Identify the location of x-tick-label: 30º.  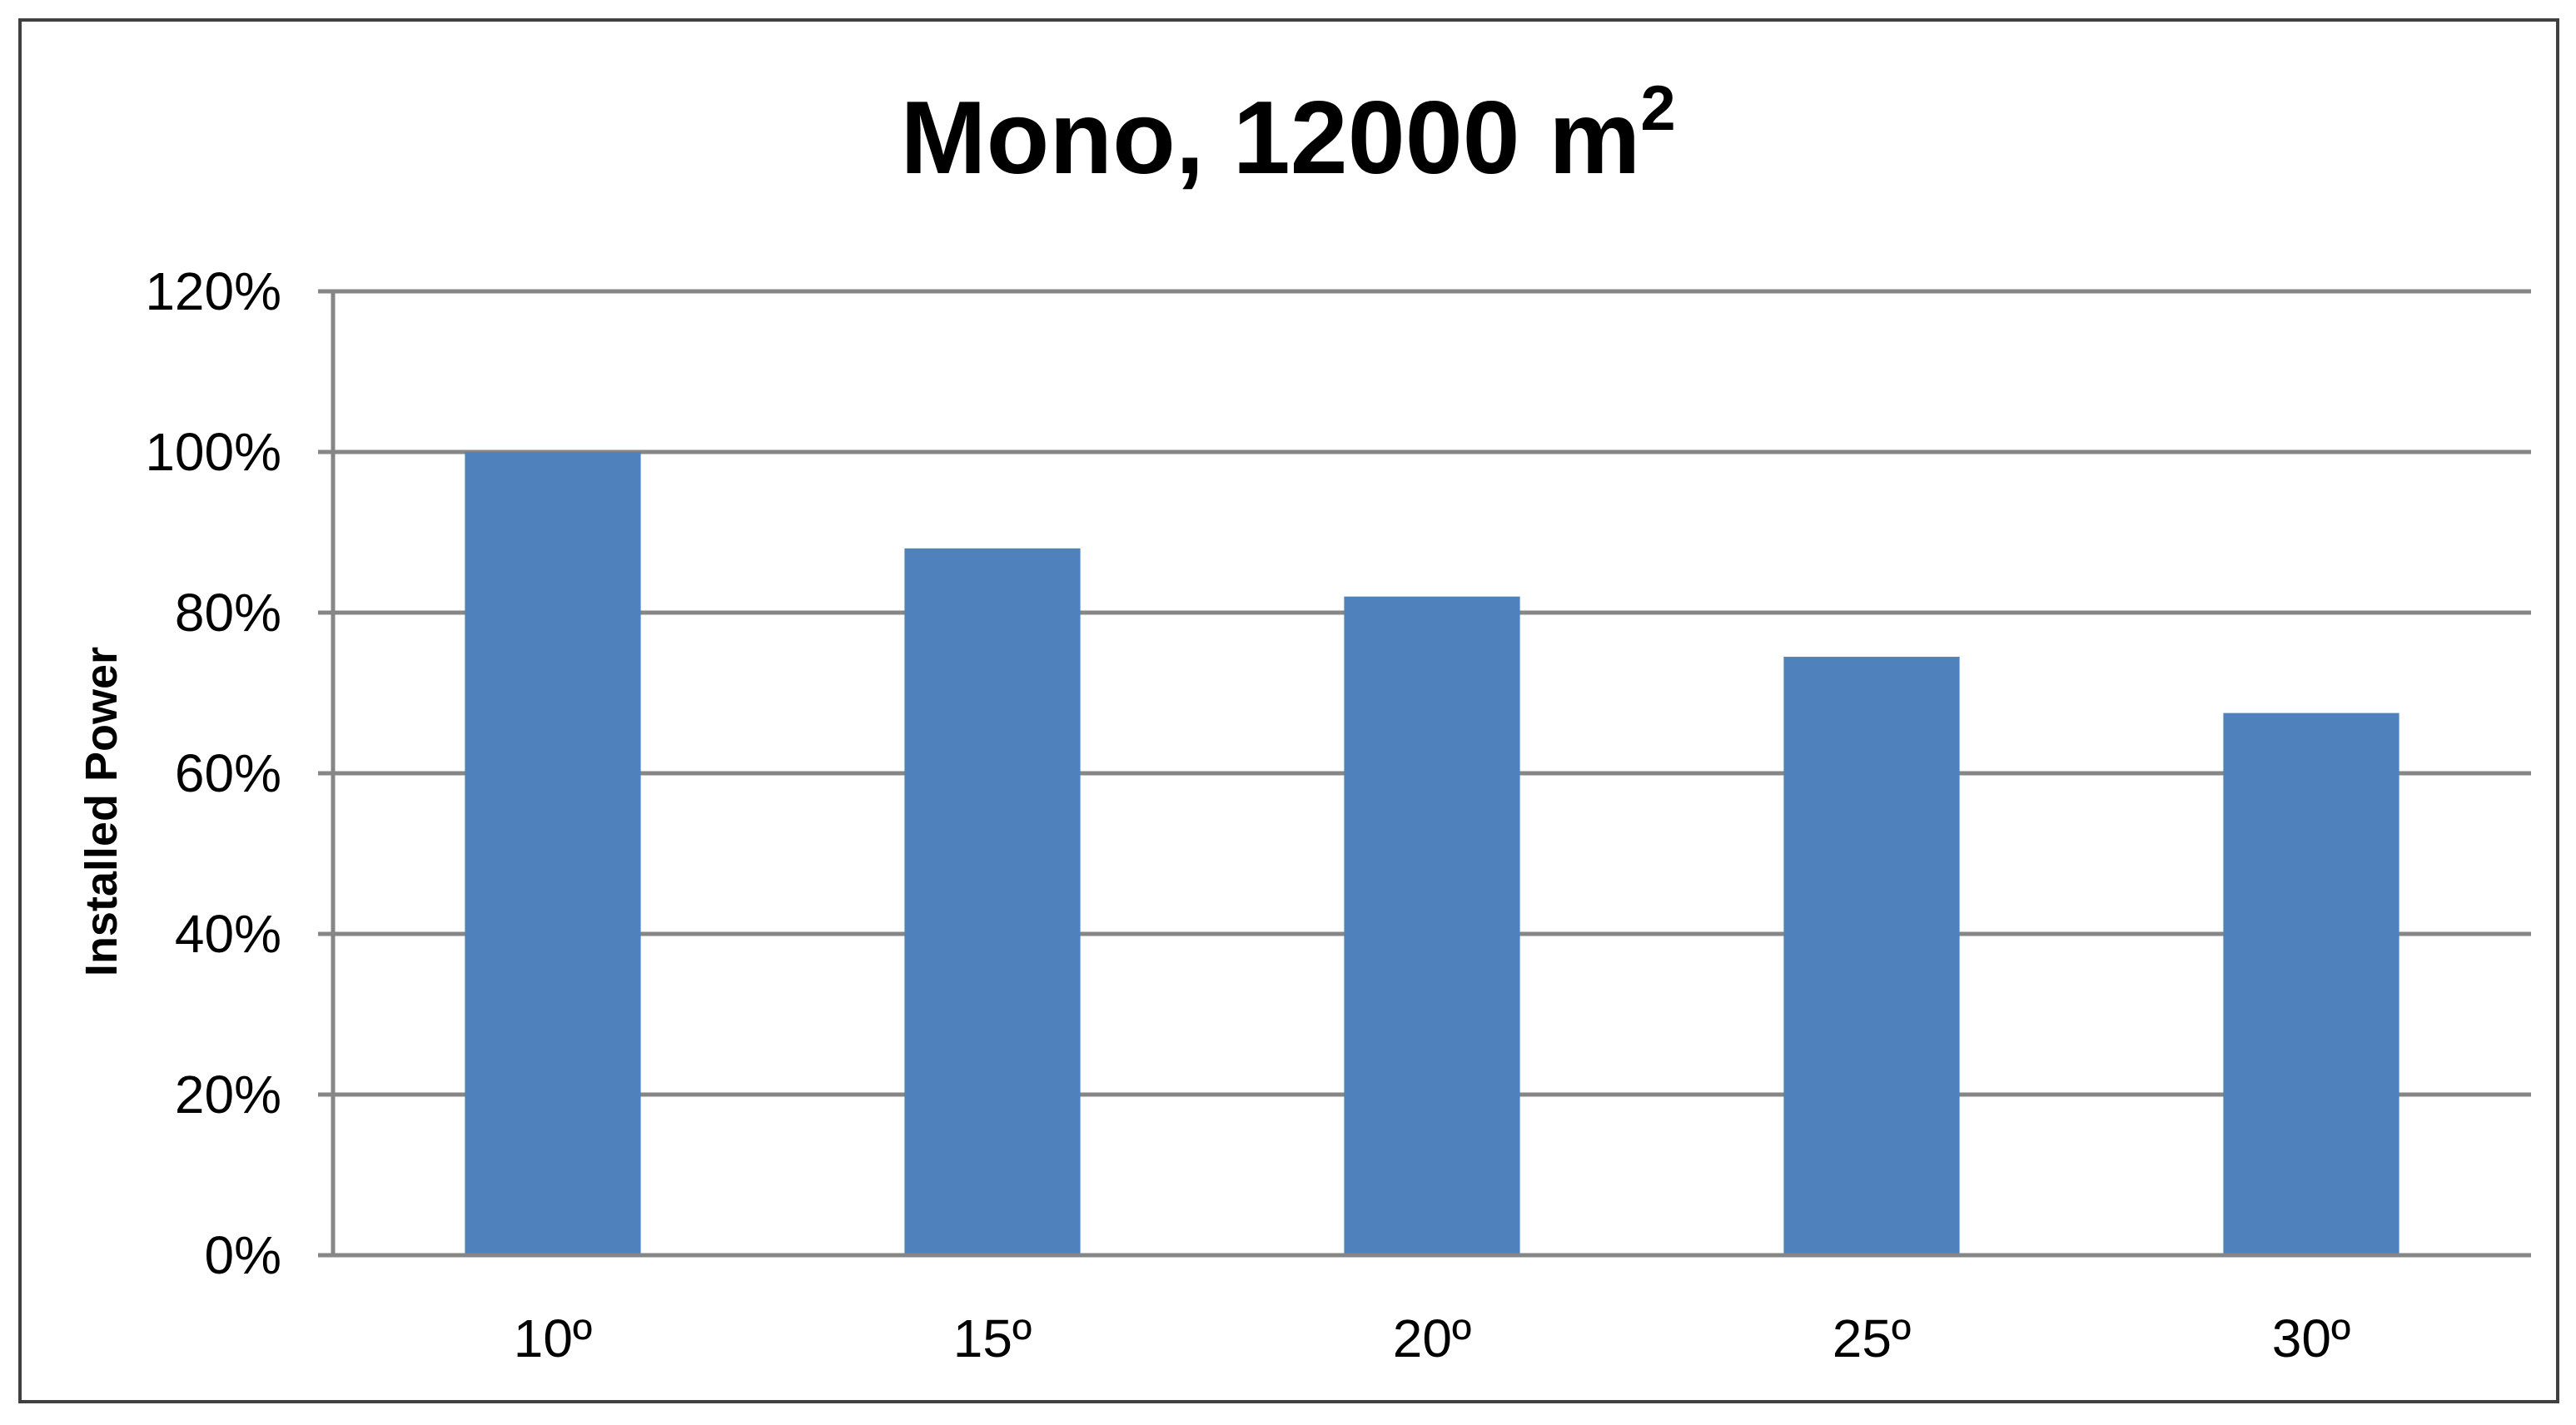
(2311, 1338).